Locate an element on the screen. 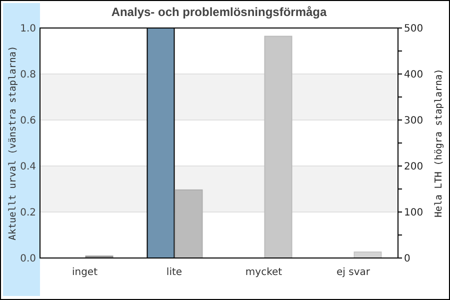 This screenshot has width=450, height=300. x-tick-label: ej svar is located at coordinates (353, 272).